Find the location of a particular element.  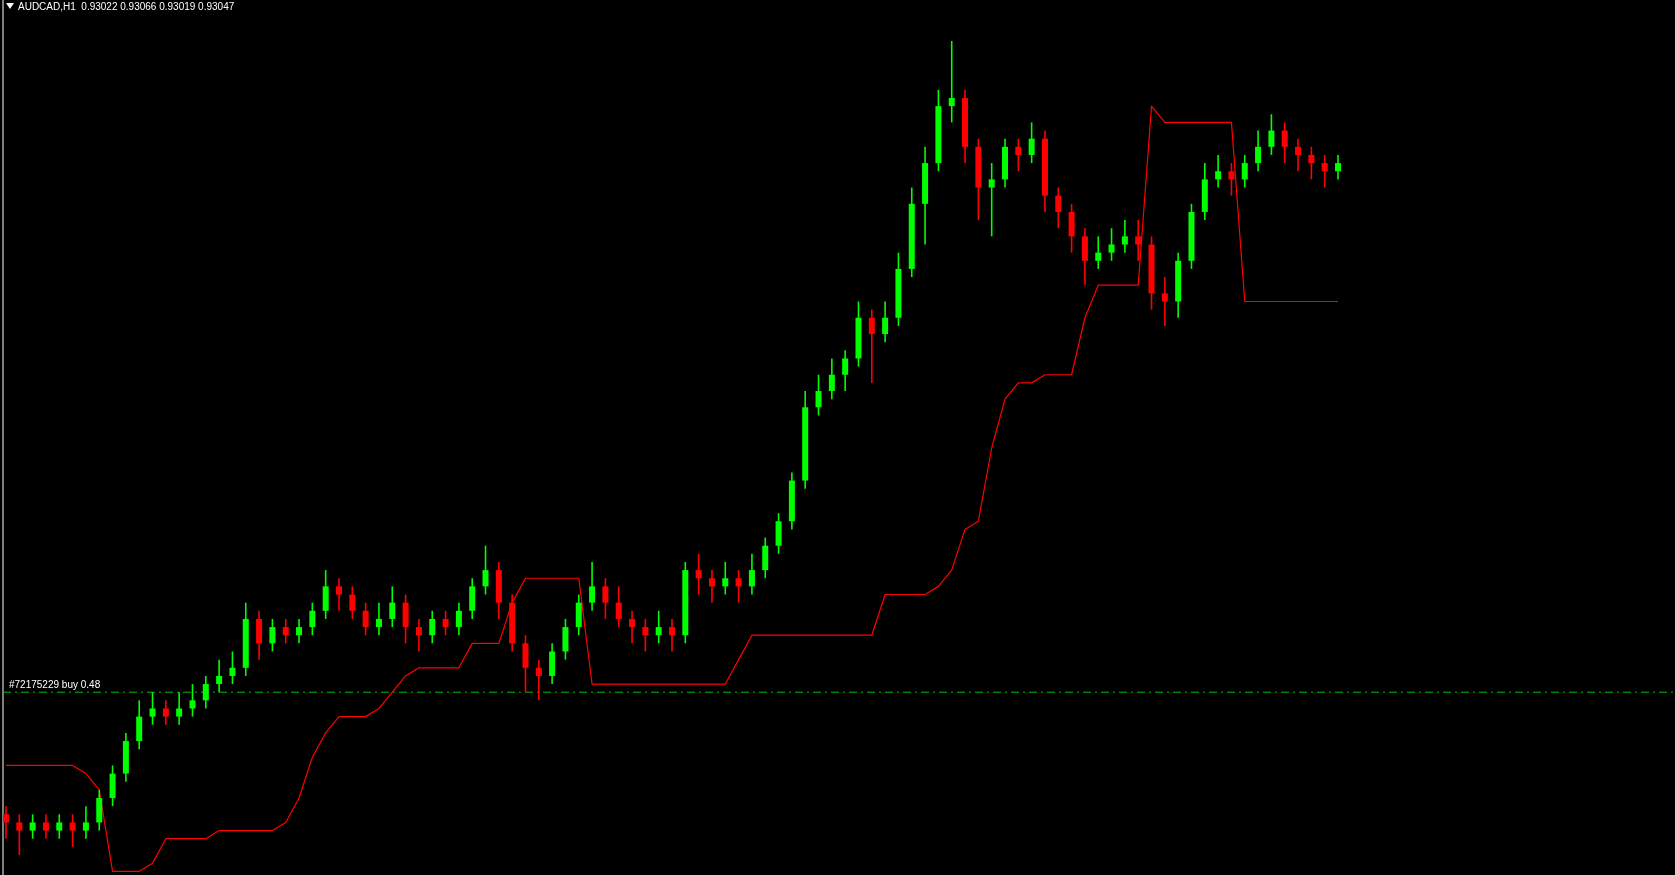

chart-title: AUDCAD,H1 0.93022 0.93066 0.93019 0.93047 is located at coordinates (126, 6).